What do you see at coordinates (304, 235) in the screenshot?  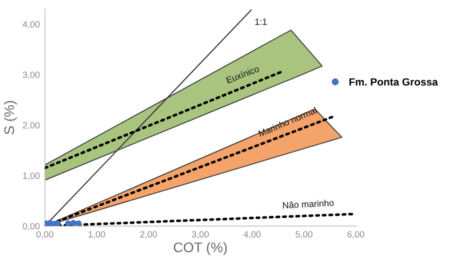 I see `x-tick-label: 5,00` at bounding box center [304, 235].